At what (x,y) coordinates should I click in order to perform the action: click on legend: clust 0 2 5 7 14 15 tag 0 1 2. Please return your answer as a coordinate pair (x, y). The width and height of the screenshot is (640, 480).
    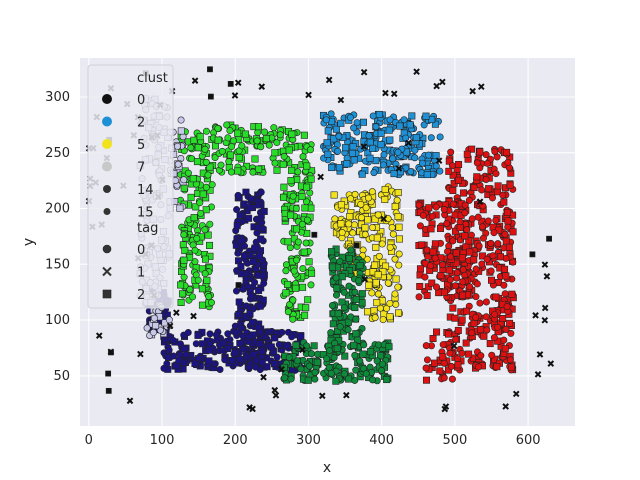
    Looking at the image, I should click on (130, 186).